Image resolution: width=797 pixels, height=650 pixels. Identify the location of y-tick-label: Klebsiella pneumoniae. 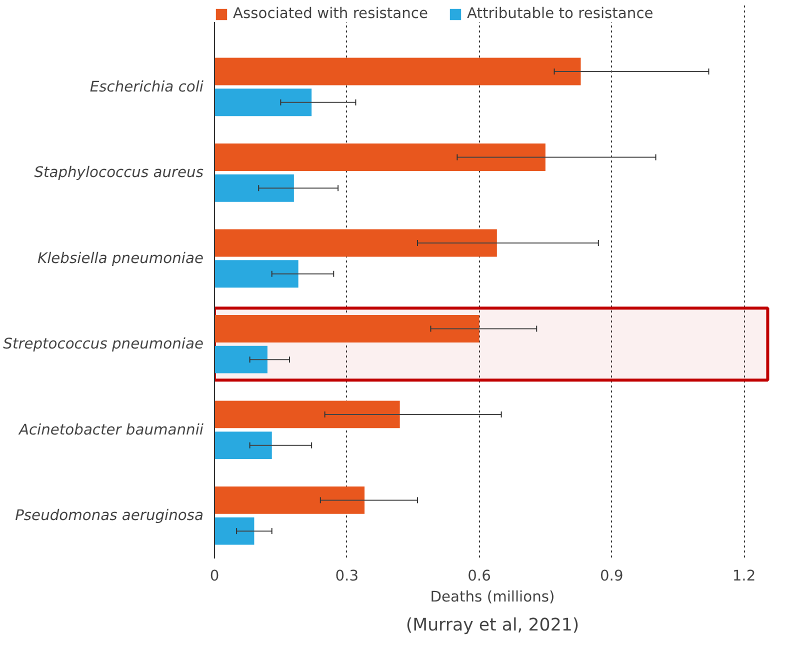
(120, 258).